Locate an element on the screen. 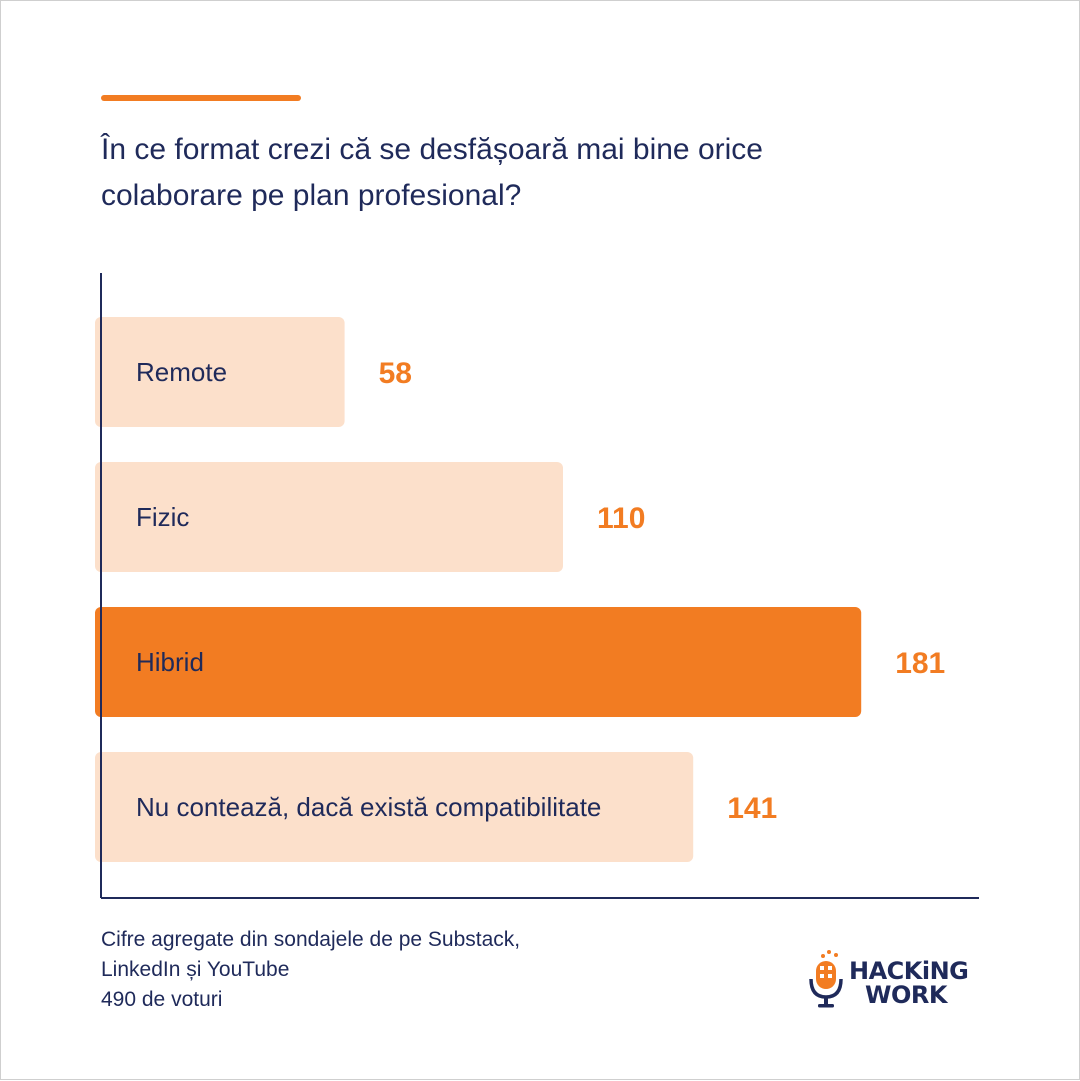 This screenshot has width=1080, height=1081. bar-value-2: 181 is located at coordinates (920, 663).